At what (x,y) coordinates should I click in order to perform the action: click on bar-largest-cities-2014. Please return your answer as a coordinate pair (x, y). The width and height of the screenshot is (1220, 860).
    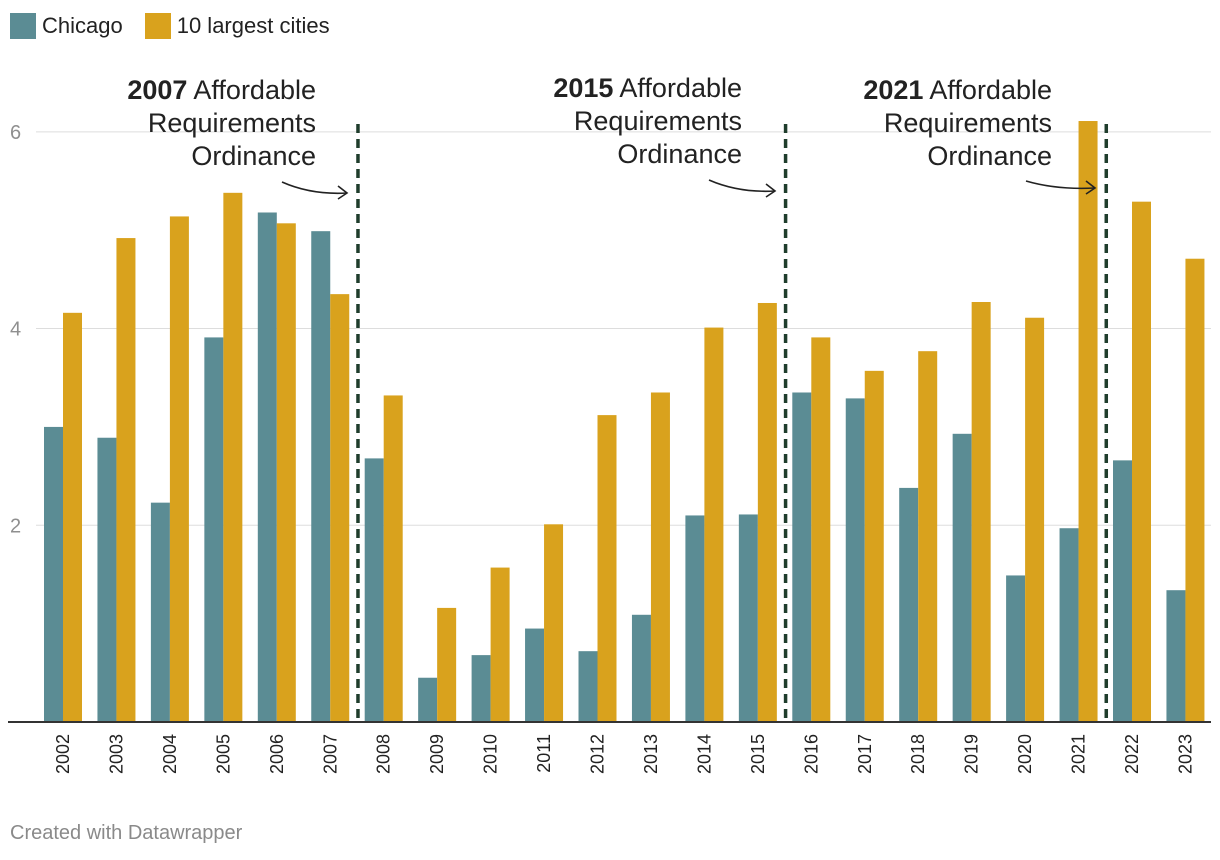
    Looking at the image, I should click on (714, 524).